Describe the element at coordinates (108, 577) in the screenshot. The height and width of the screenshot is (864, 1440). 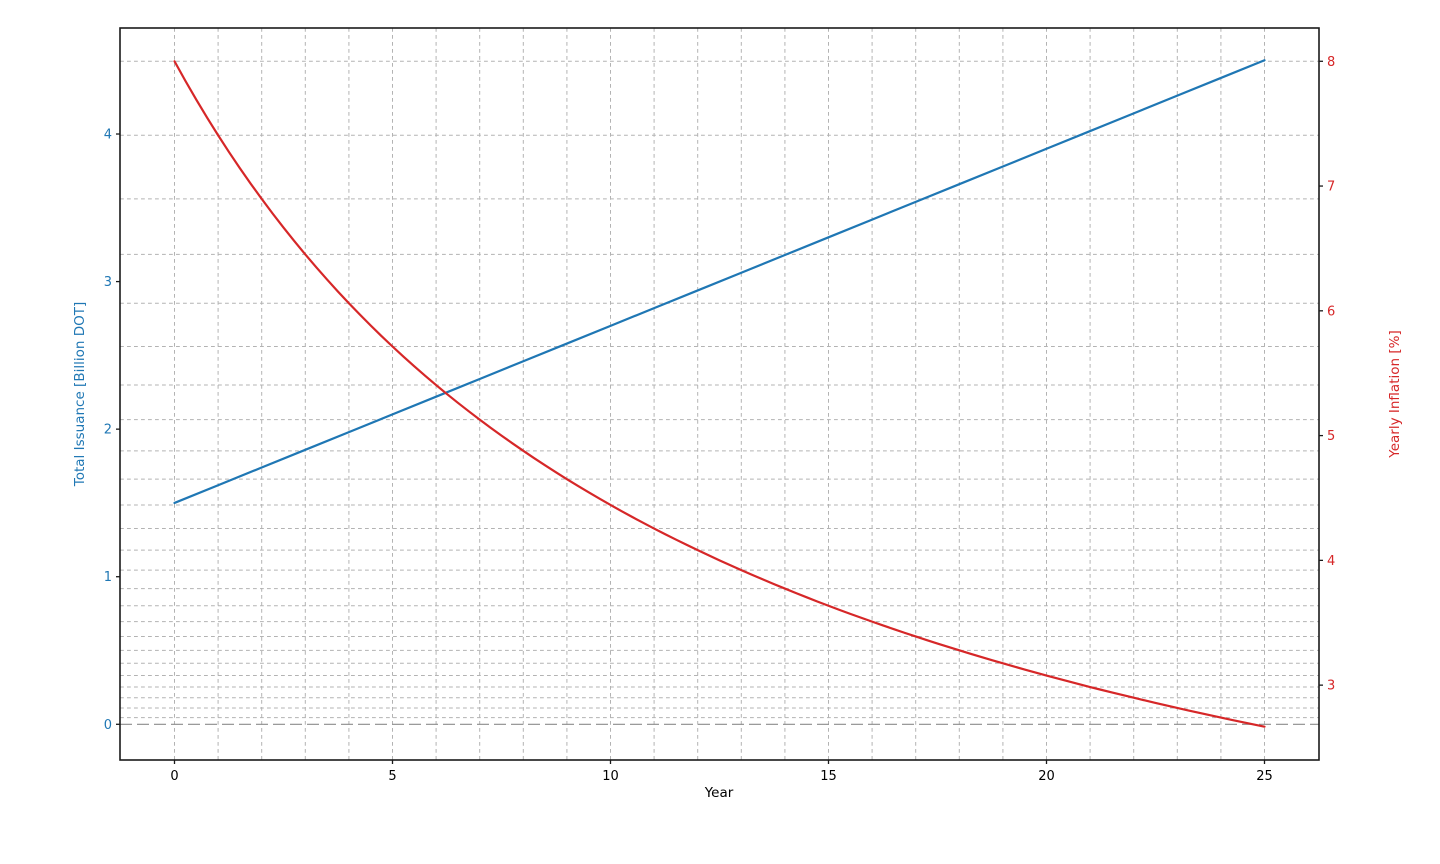
I see `left-tick-label: 1` at that location.